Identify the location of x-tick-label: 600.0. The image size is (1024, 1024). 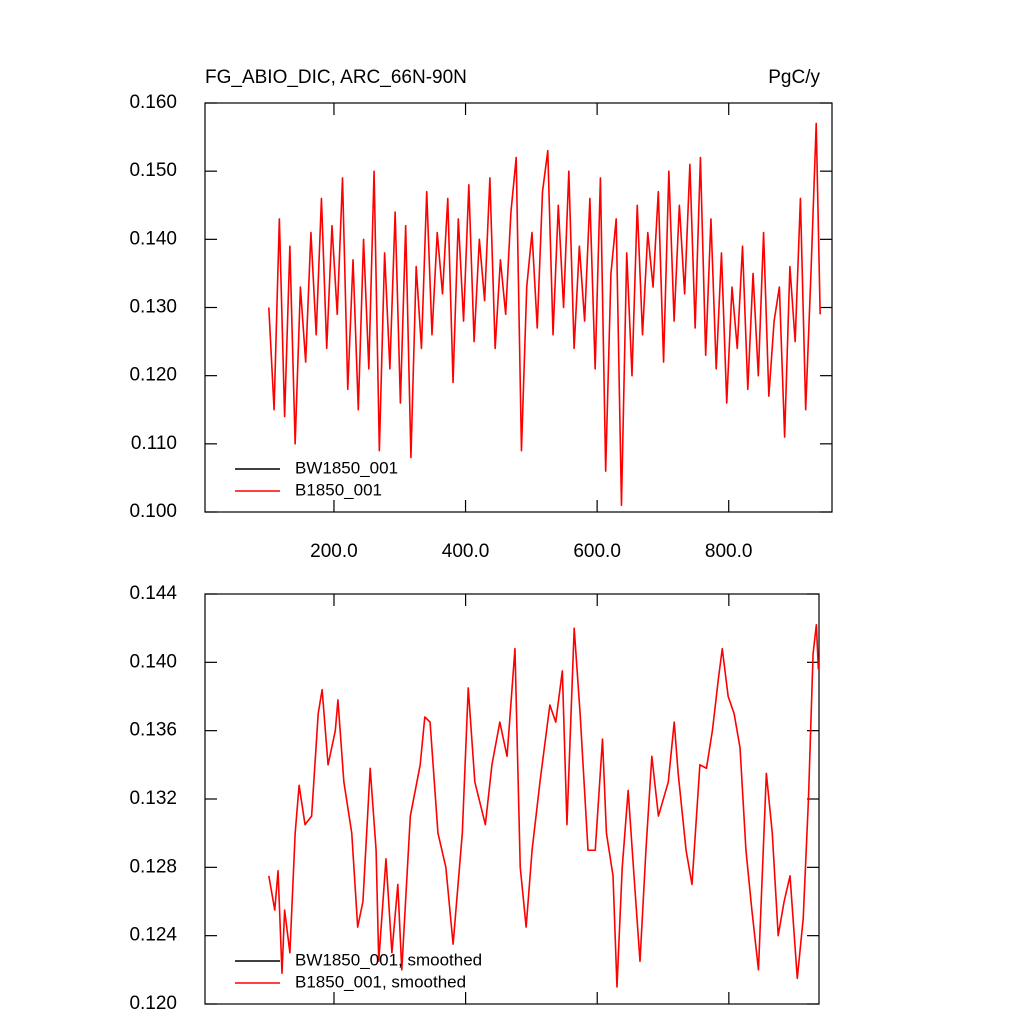
(597, 551).